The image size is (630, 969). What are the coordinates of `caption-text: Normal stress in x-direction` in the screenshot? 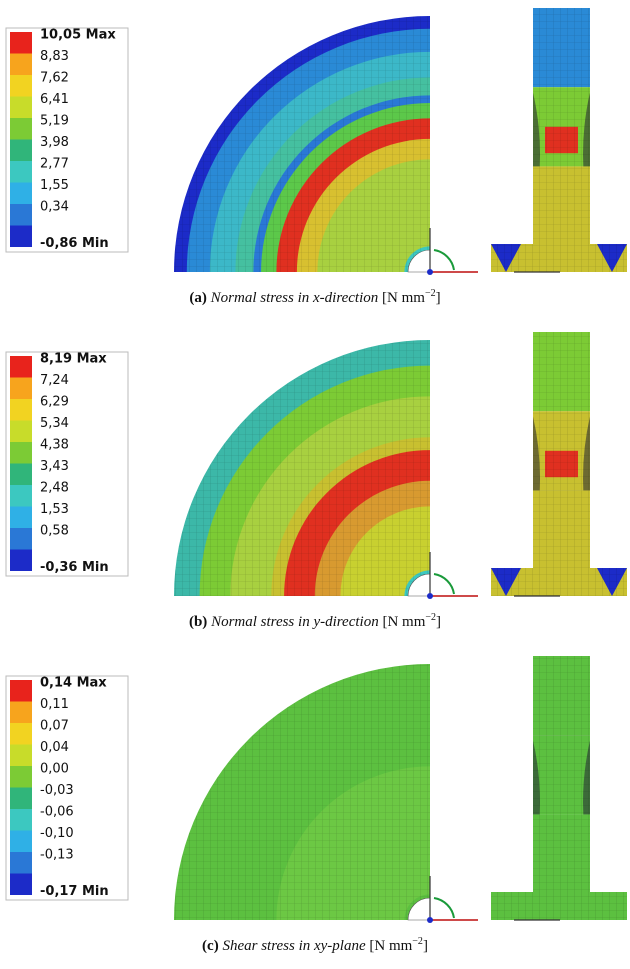 It's located at (294, 298).